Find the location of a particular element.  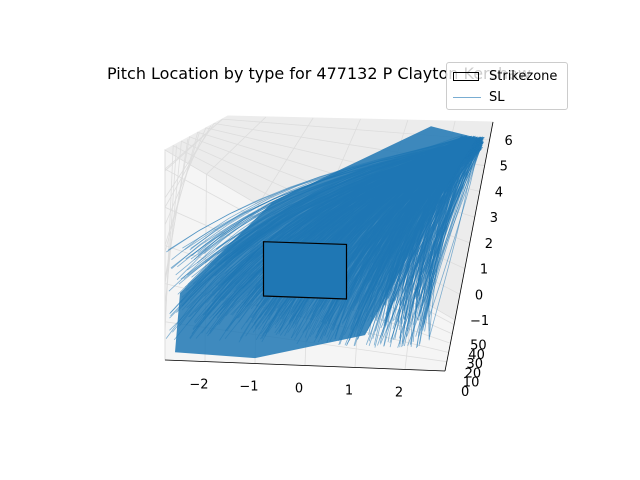

legend: Strikezone SL is located at coordinates (507, 86).